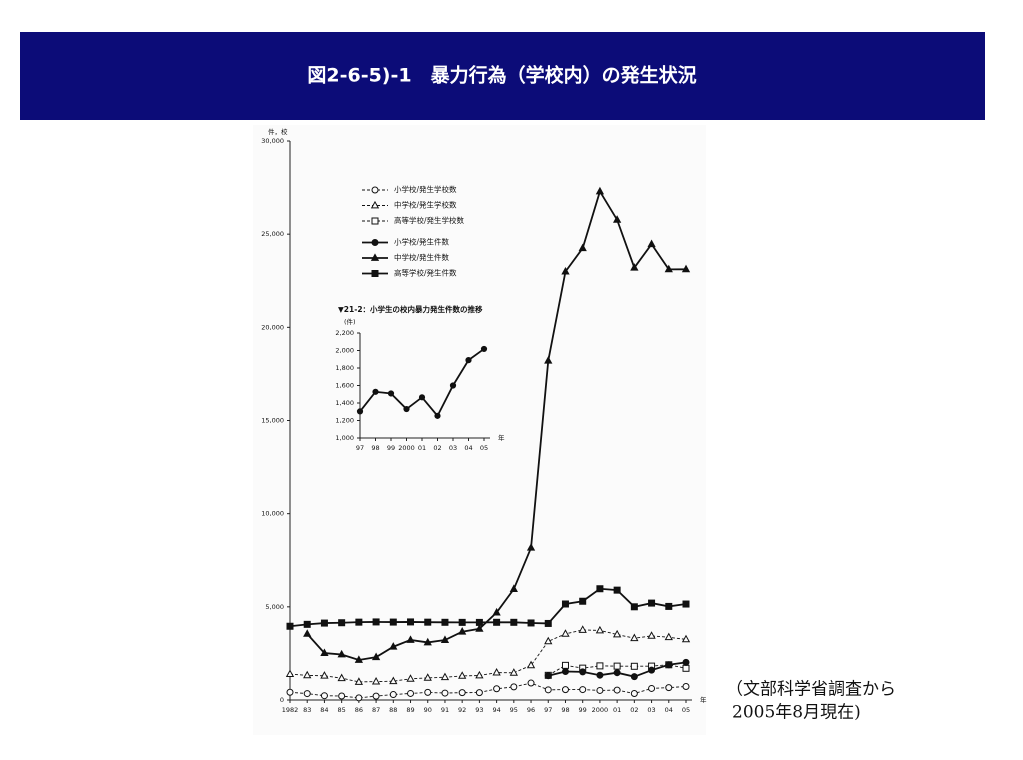 This screenshot has width=1023, height=760. I want to click on note-line: 2005年8月現在), so click(796, 713).